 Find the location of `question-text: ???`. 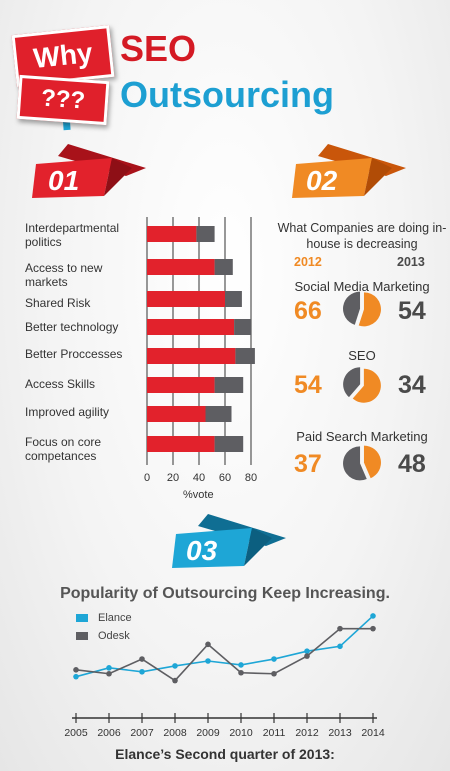

question-text: ??? is located at coordinates (63, 99).